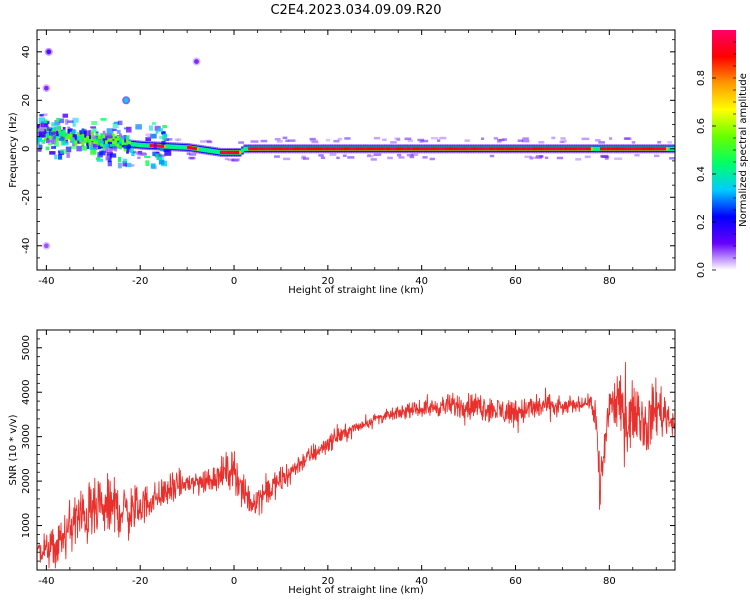 The height and width of the screenshot is (600, 750). Describe the element at coordinates (701, 222) in the screenshot. I see `colorbar-tick-label: 0.2` at that location.